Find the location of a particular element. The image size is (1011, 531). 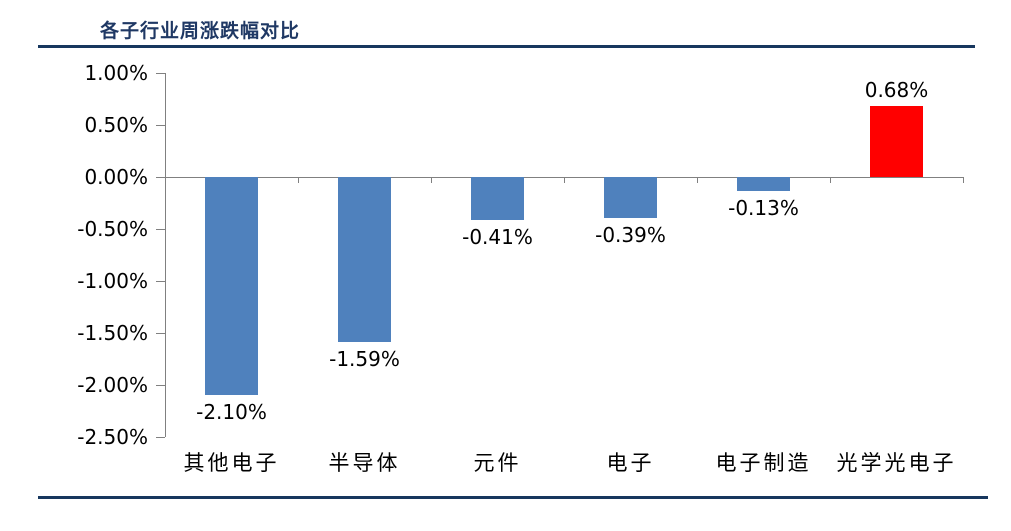

category-label: 光学光电子 is located at coordinates (896, 463).